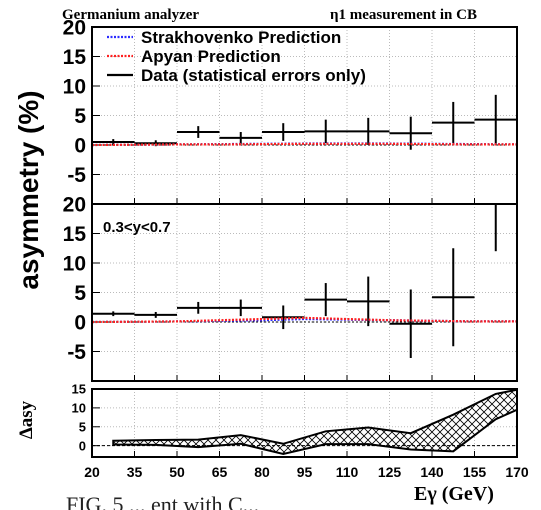  I want to click on header-left: Germanium analyzer, so click(130, 15).